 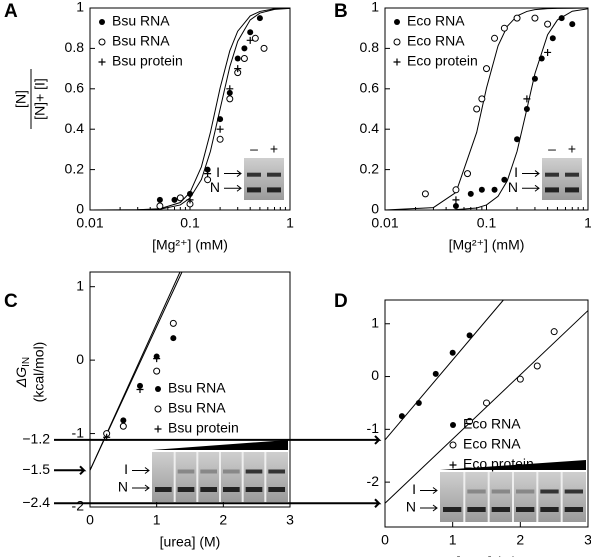 What do you see at coordinates (442, 61) in the screenshot?
I see `legend-label: Eco protein` at bounding box center [442, 61].